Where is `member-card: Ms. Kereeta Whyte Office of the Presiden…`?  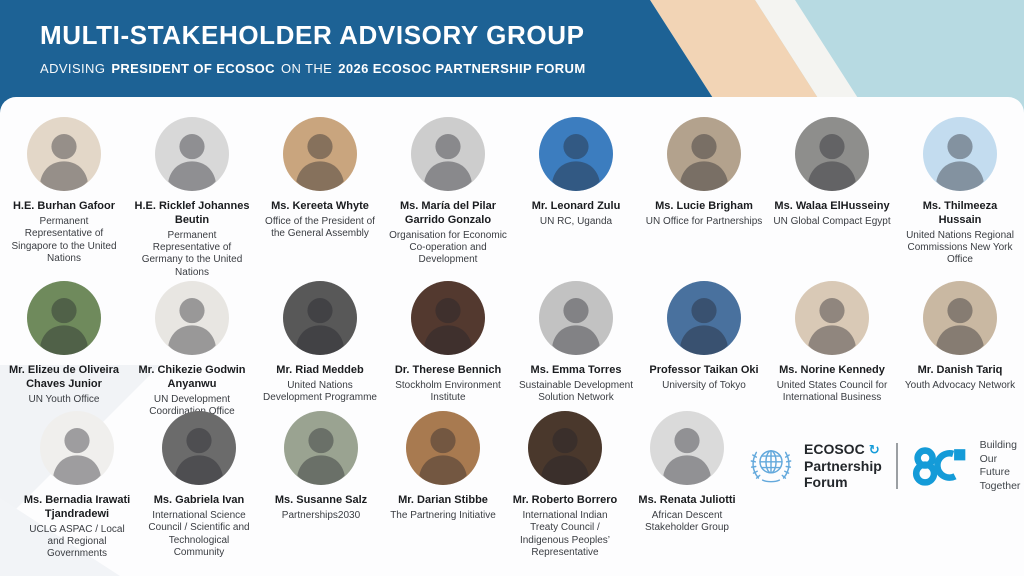
member-card: Ms. Kereeta Whyte Office of the Presiden… is located at coordinates (320, 179).